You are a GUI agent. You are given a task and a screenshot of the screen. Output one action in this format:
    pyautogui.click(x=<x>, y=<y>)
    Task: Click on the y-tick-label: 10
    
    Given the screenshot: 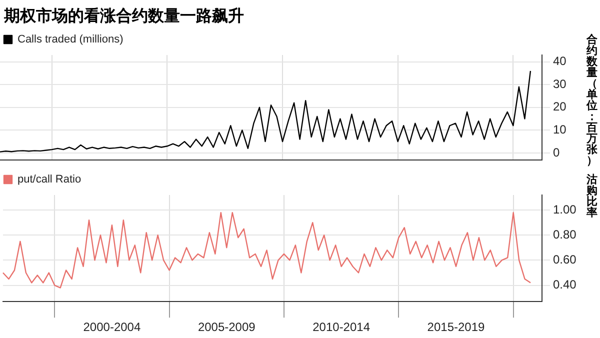 What is the action you would take?
    pyautogui.click(x=560, y=129)
    